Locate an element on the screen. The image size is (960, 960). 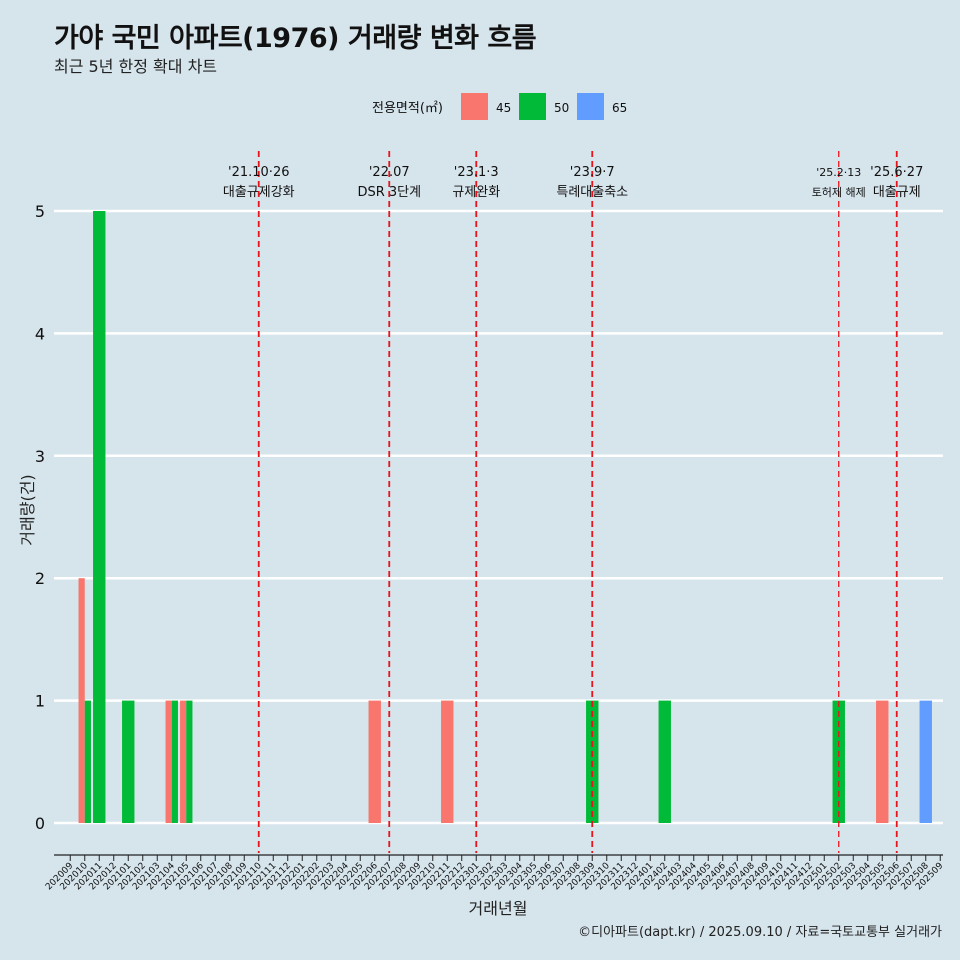
event-label: DSR 3단계 is located at coordinates (389, 192).